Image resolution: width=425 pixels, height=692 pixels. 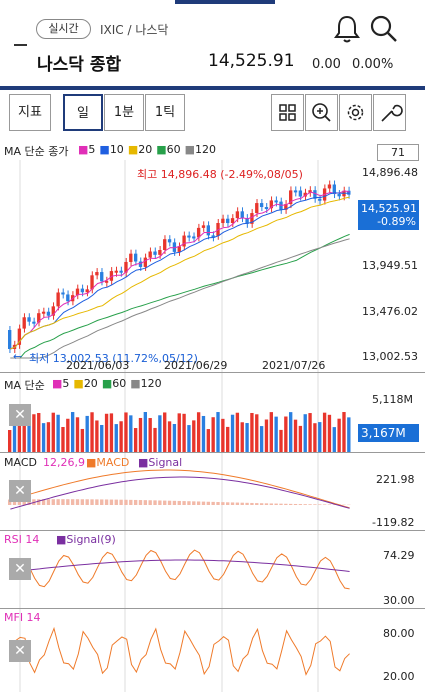 I want to click on search-icon, so click(x=384, y=29).